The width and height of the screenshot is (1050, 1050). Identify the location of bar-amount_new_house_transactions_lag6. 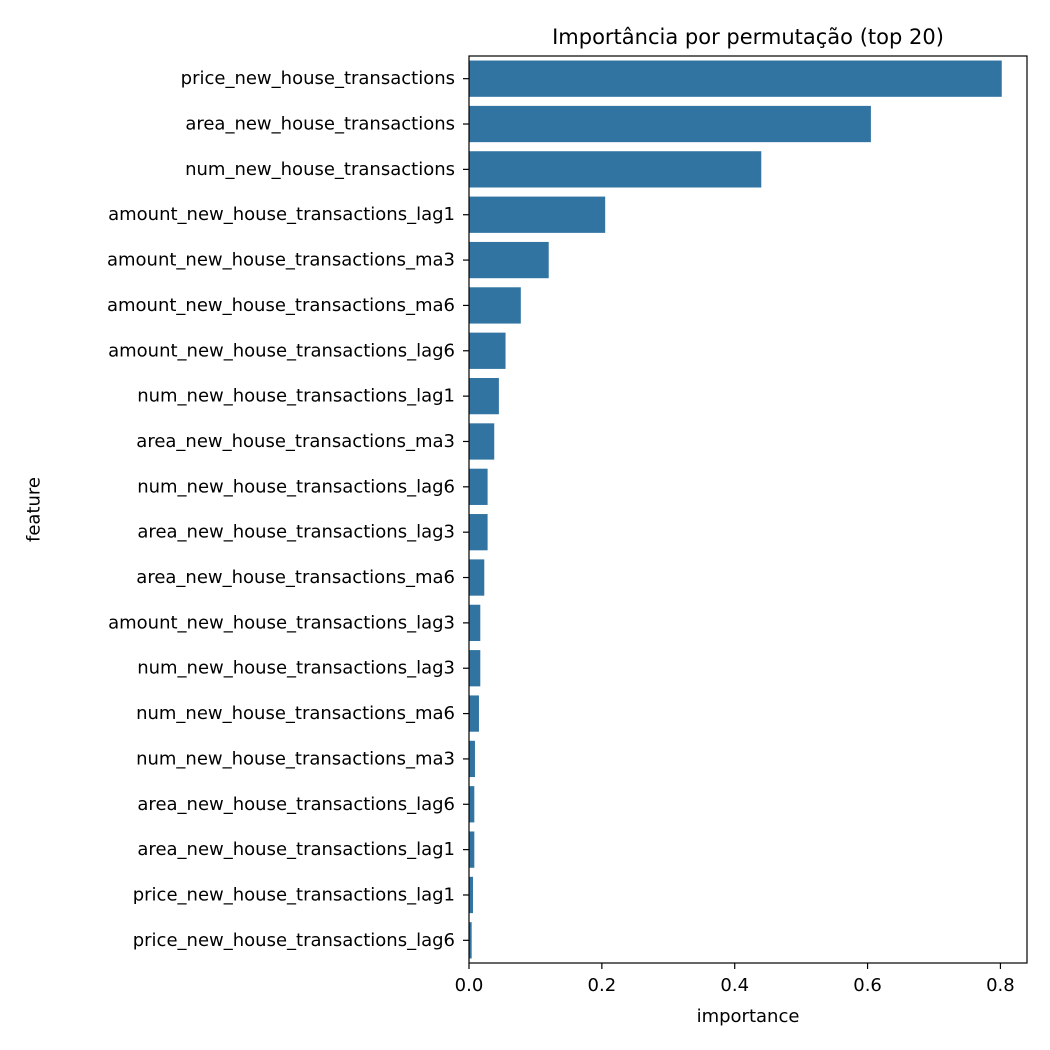
(487, 350).